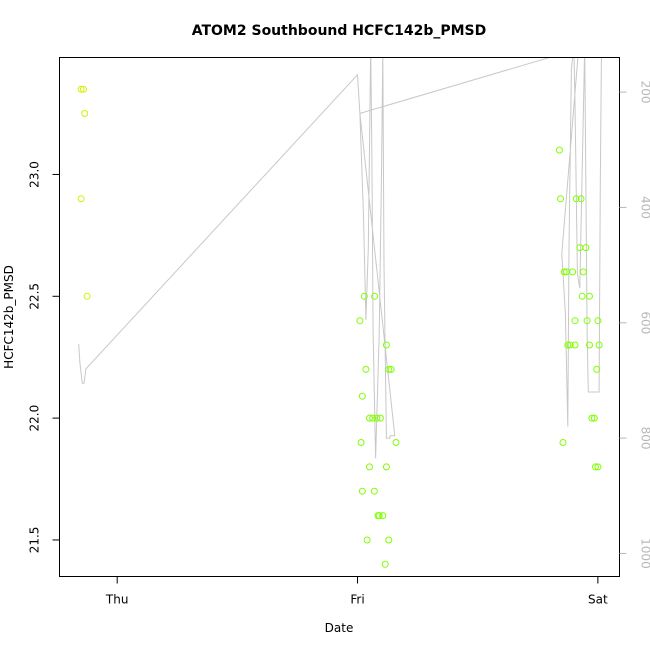  What do you see at coordinates (44, 357) in the screenshot?
I see `y-axis-left: 21.5 22.0 22.5 23.0` at bounding box center [44, 357].